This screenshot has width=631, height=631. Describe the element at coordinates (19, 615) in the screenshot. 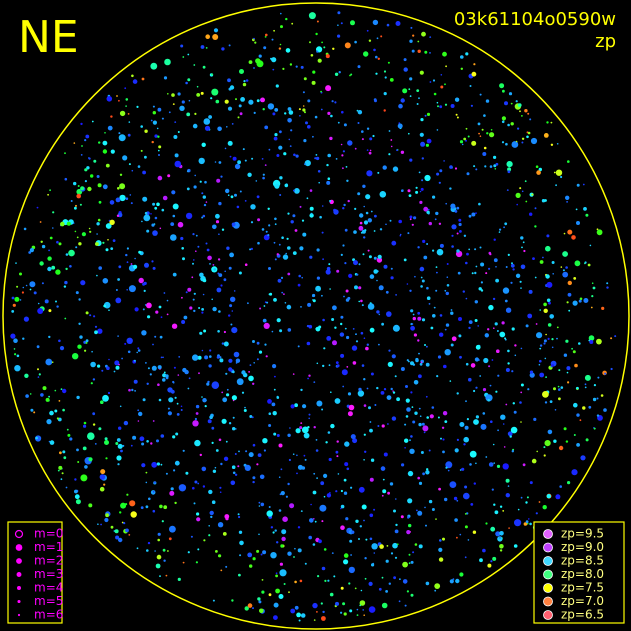

I see `legend-marker` at that location.